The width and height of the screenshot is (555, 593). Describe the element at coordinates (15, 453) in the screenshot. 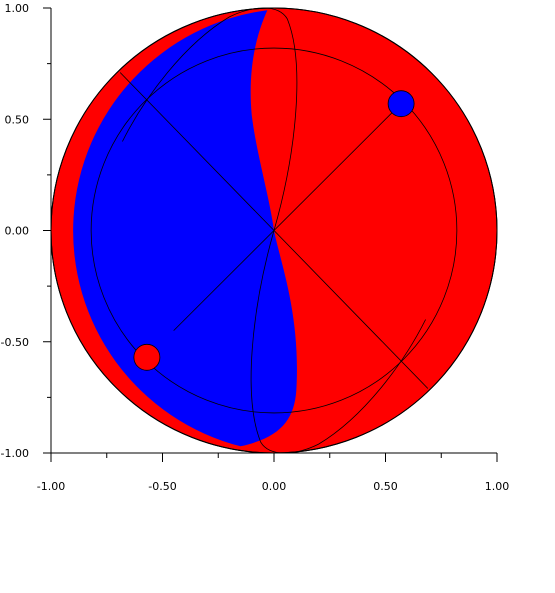

I see `y-tick-label: -1.00` at that location.